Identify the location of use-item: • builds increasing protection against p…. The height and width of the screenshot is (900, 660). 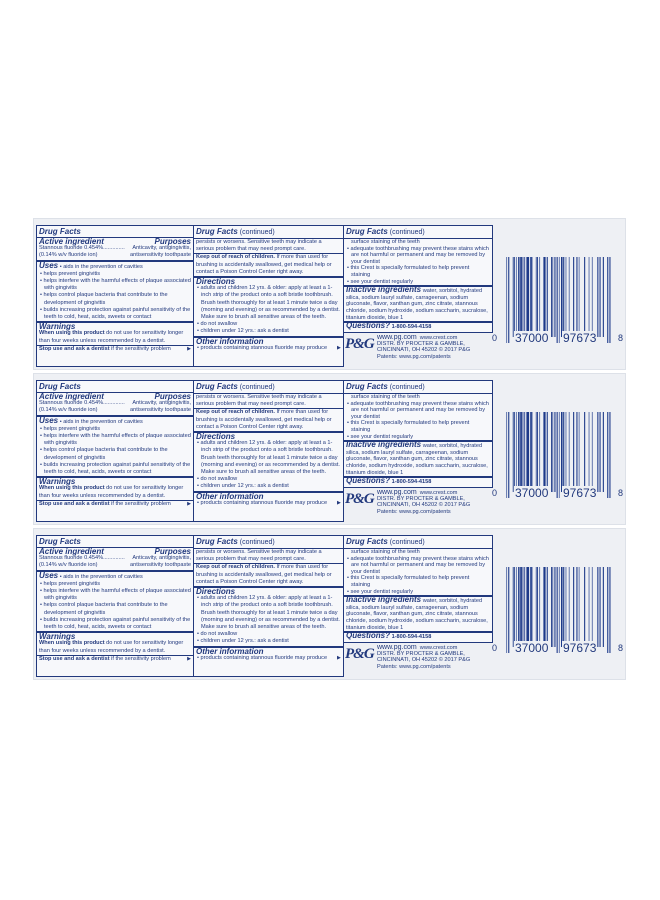
(115, 313).